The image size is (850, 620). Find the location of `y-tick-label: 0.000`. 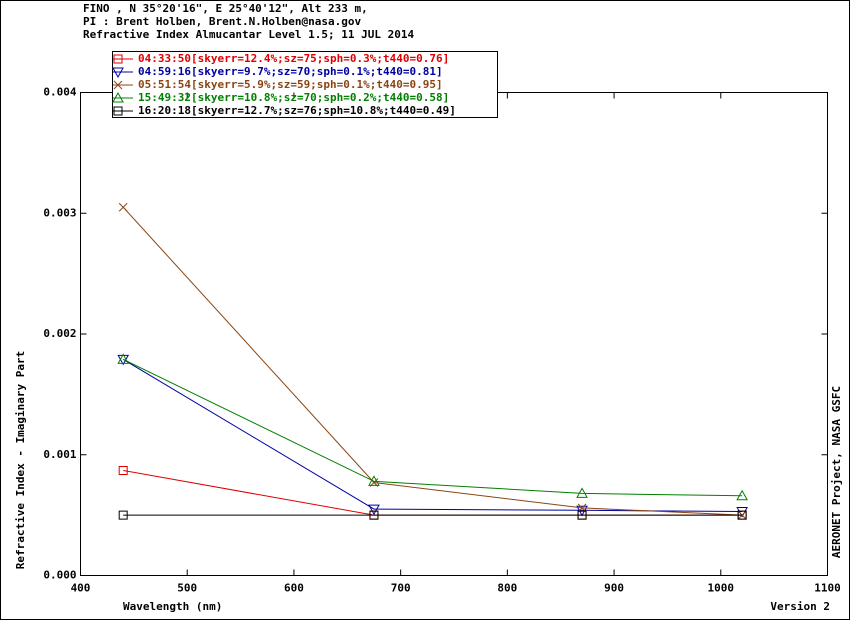

y-tick-label: 0.000 is located at coordinates (59, 575).